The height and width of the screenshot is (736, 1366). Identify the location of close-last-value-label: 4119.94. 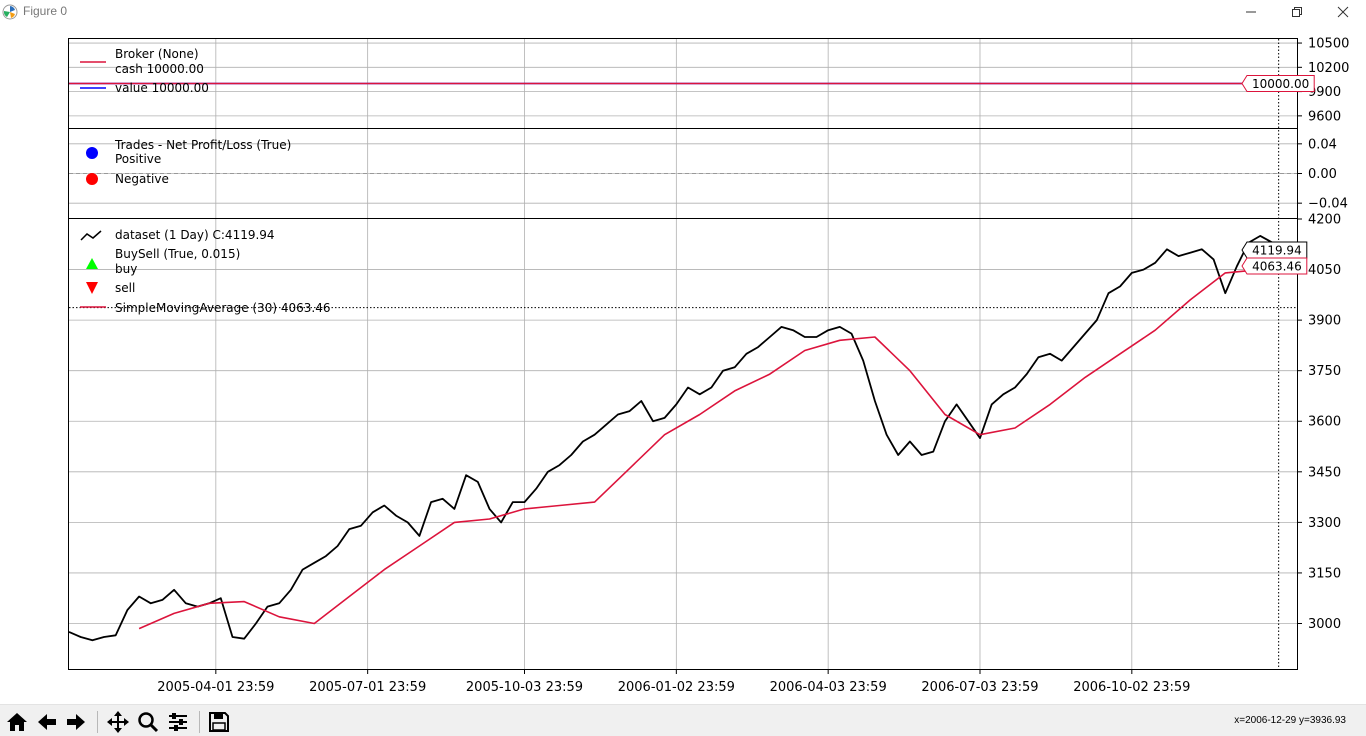
(1274, 250).